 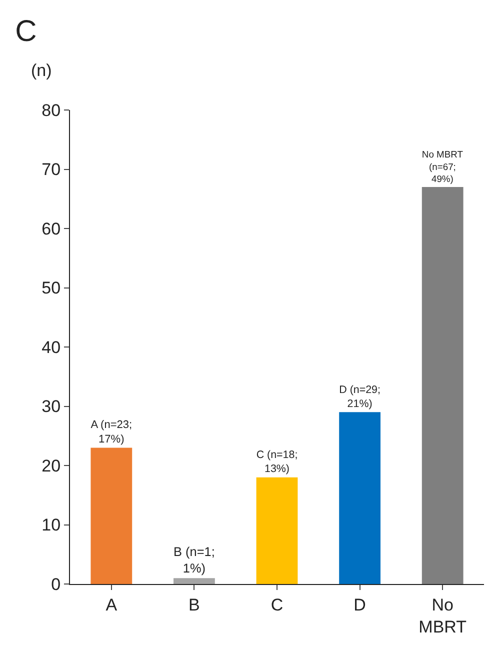 I want to click on data-label: No MBRT (n=67; 49%), so click(x=443, y=166).